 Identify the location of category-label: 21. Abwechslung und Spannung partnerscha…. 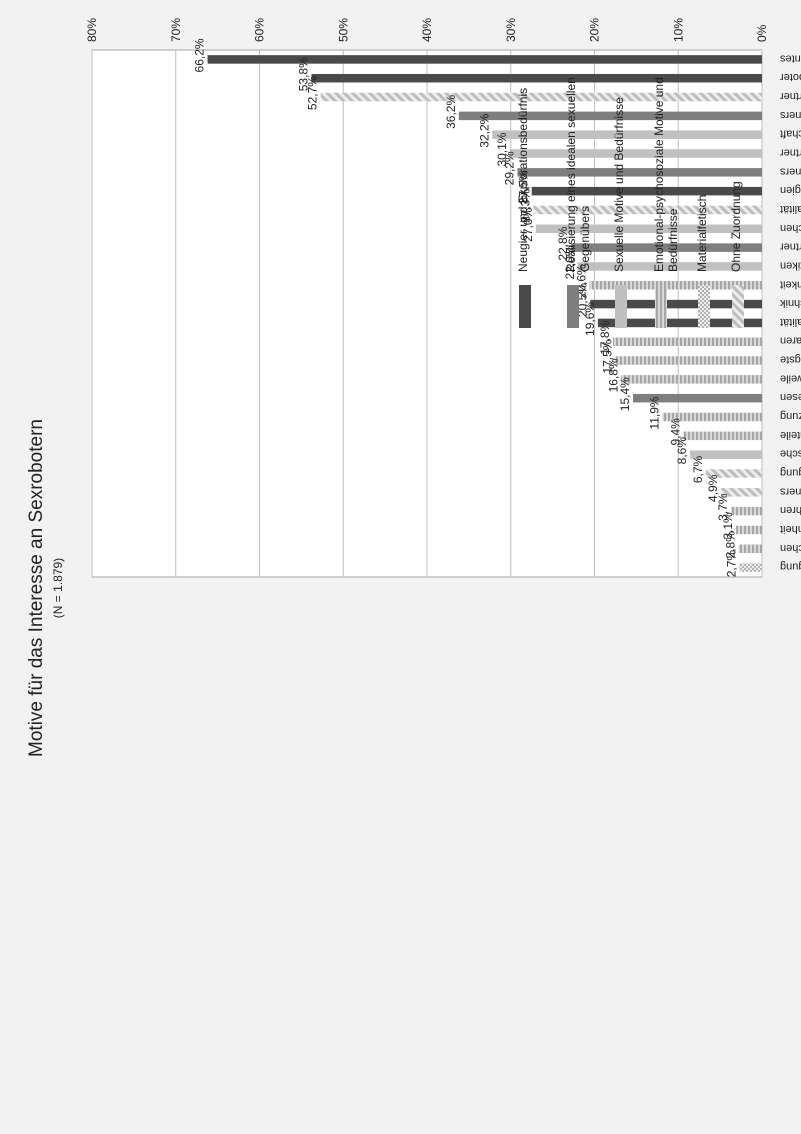
(790, 322).